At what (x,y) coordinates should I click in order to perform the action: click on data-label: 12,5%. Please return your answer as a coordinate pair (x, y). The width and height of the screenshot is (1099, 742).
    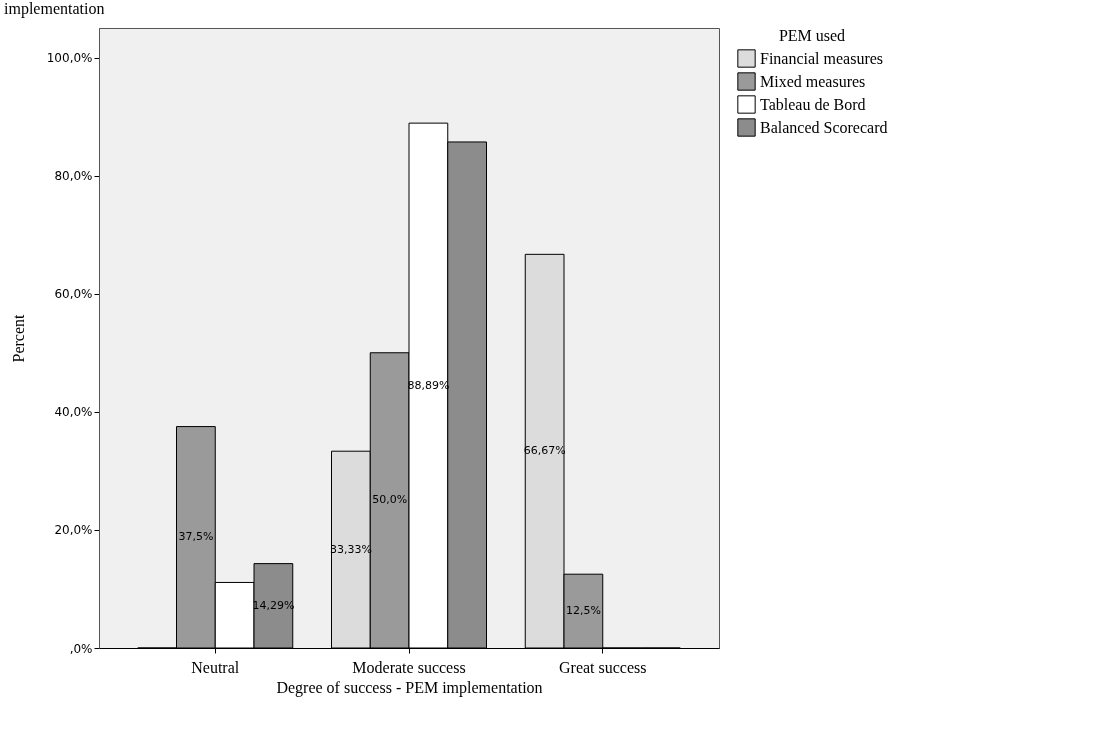
    Looking at the image, I should click on (583, 611).